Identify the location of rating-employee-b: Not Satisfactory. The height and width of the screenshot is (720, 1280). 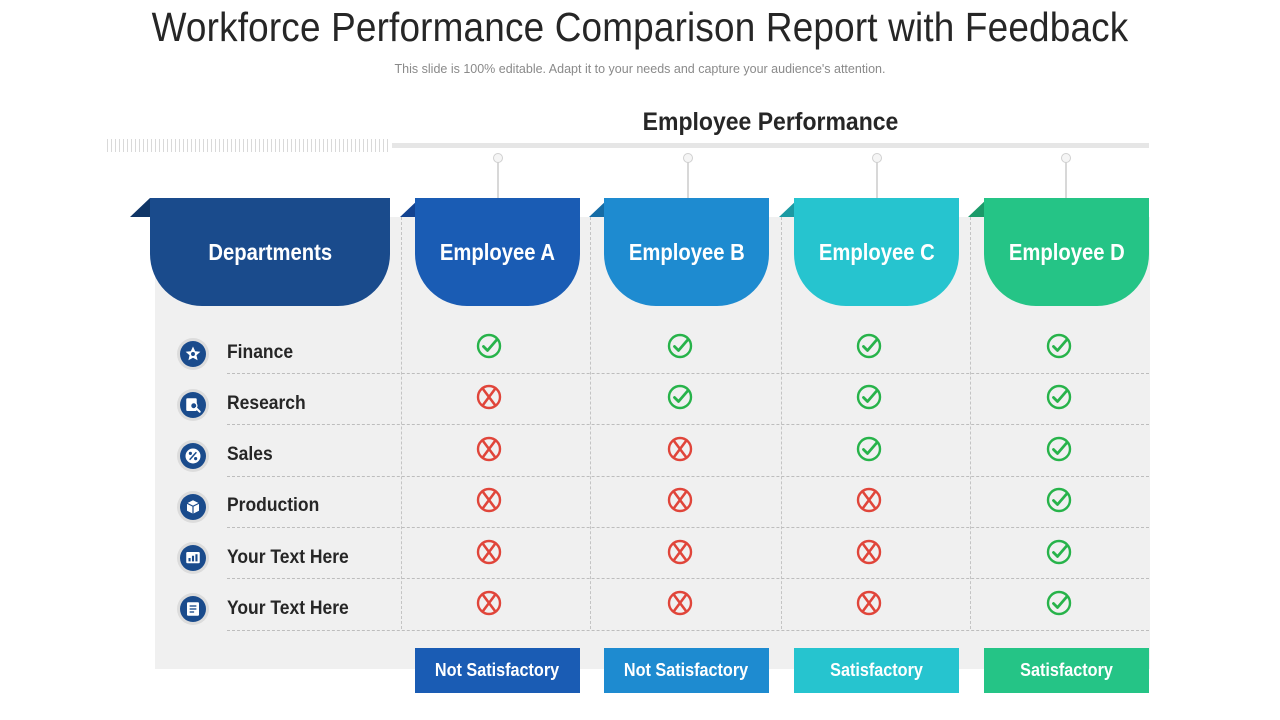
(686, 670).